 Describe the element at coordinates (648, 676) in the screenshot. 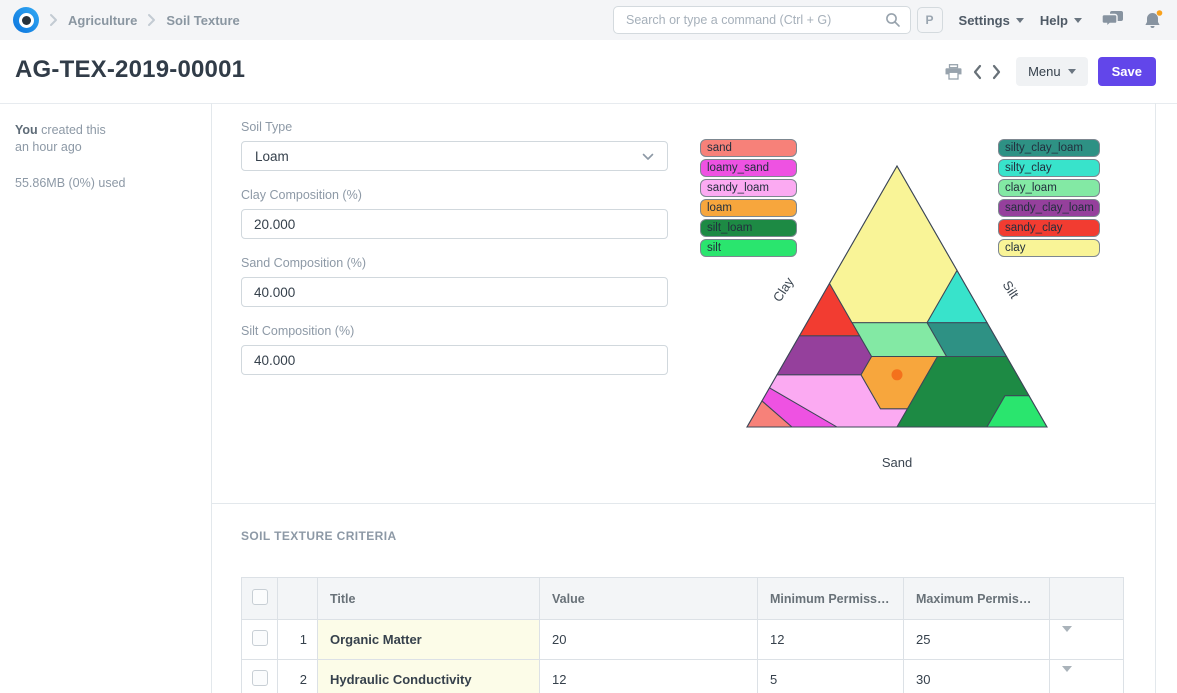

I see `value-cell: 12` at that location.